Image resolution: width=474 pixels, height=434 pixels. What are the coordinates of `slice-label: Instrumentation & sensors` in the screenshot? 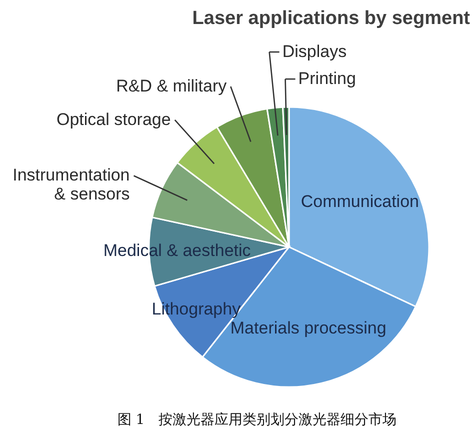 It's located at (71, 185).